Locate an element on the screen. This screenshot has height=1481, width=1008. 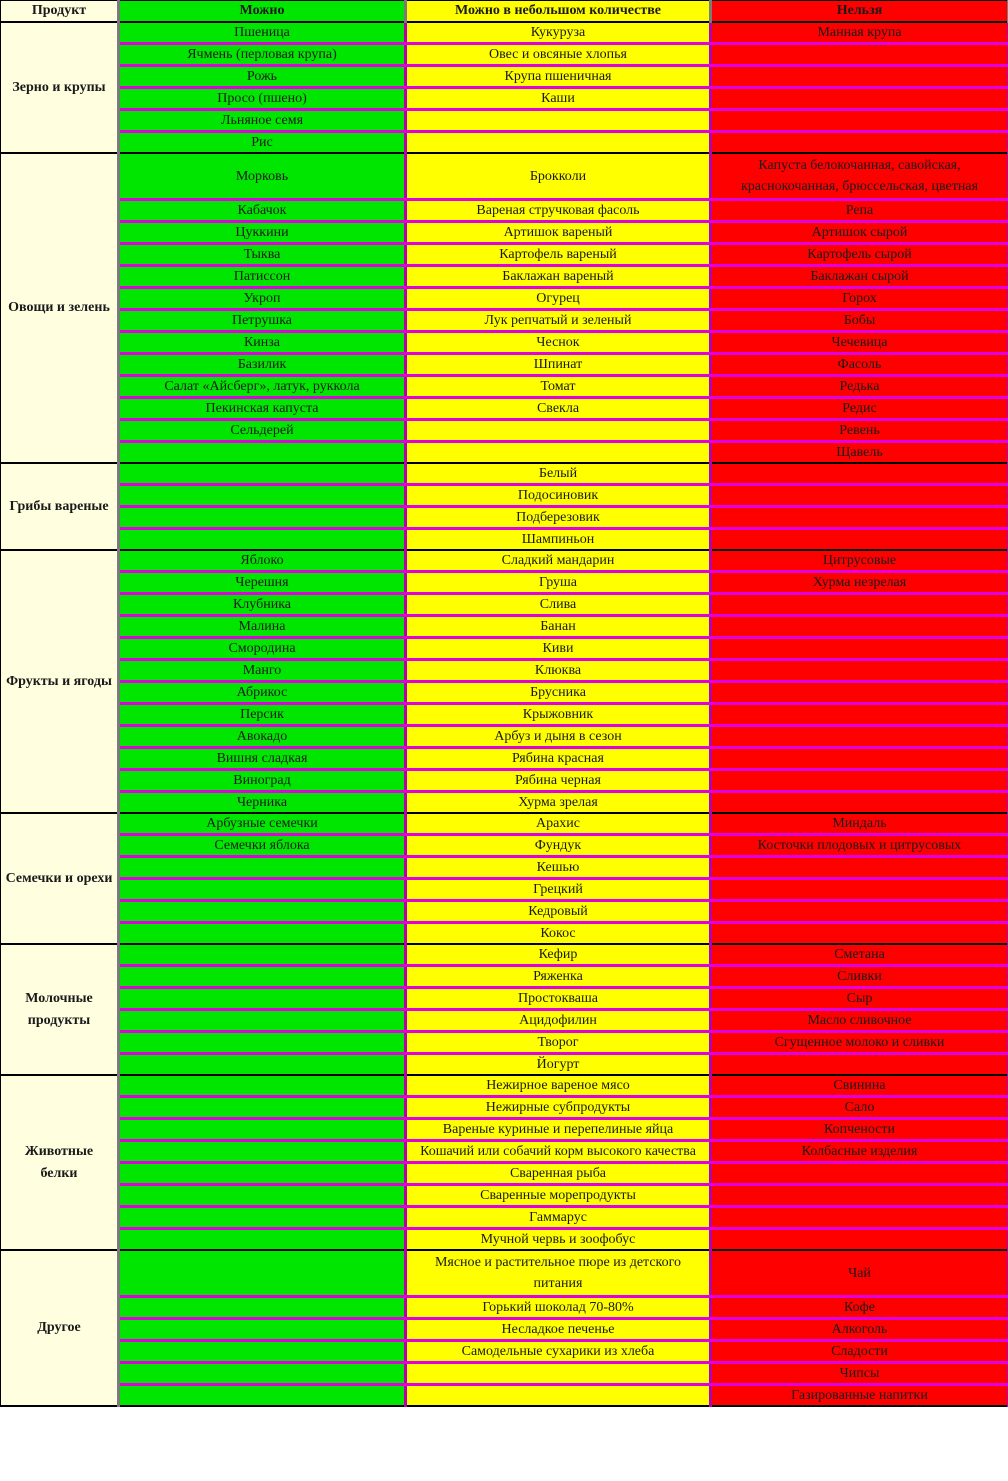
category-cell: Животные белки is located at coordinates (60, 1163).